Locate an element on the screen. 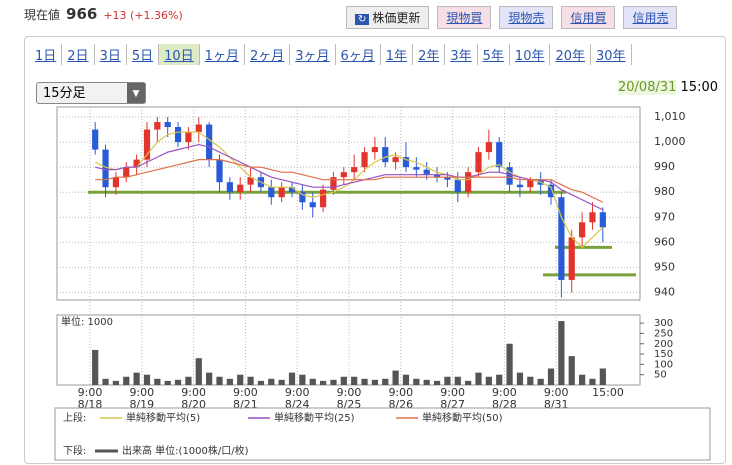 The width and height of the screenshot is (732, 465). period-tab: 2日 is located at coordinates (78, 54).